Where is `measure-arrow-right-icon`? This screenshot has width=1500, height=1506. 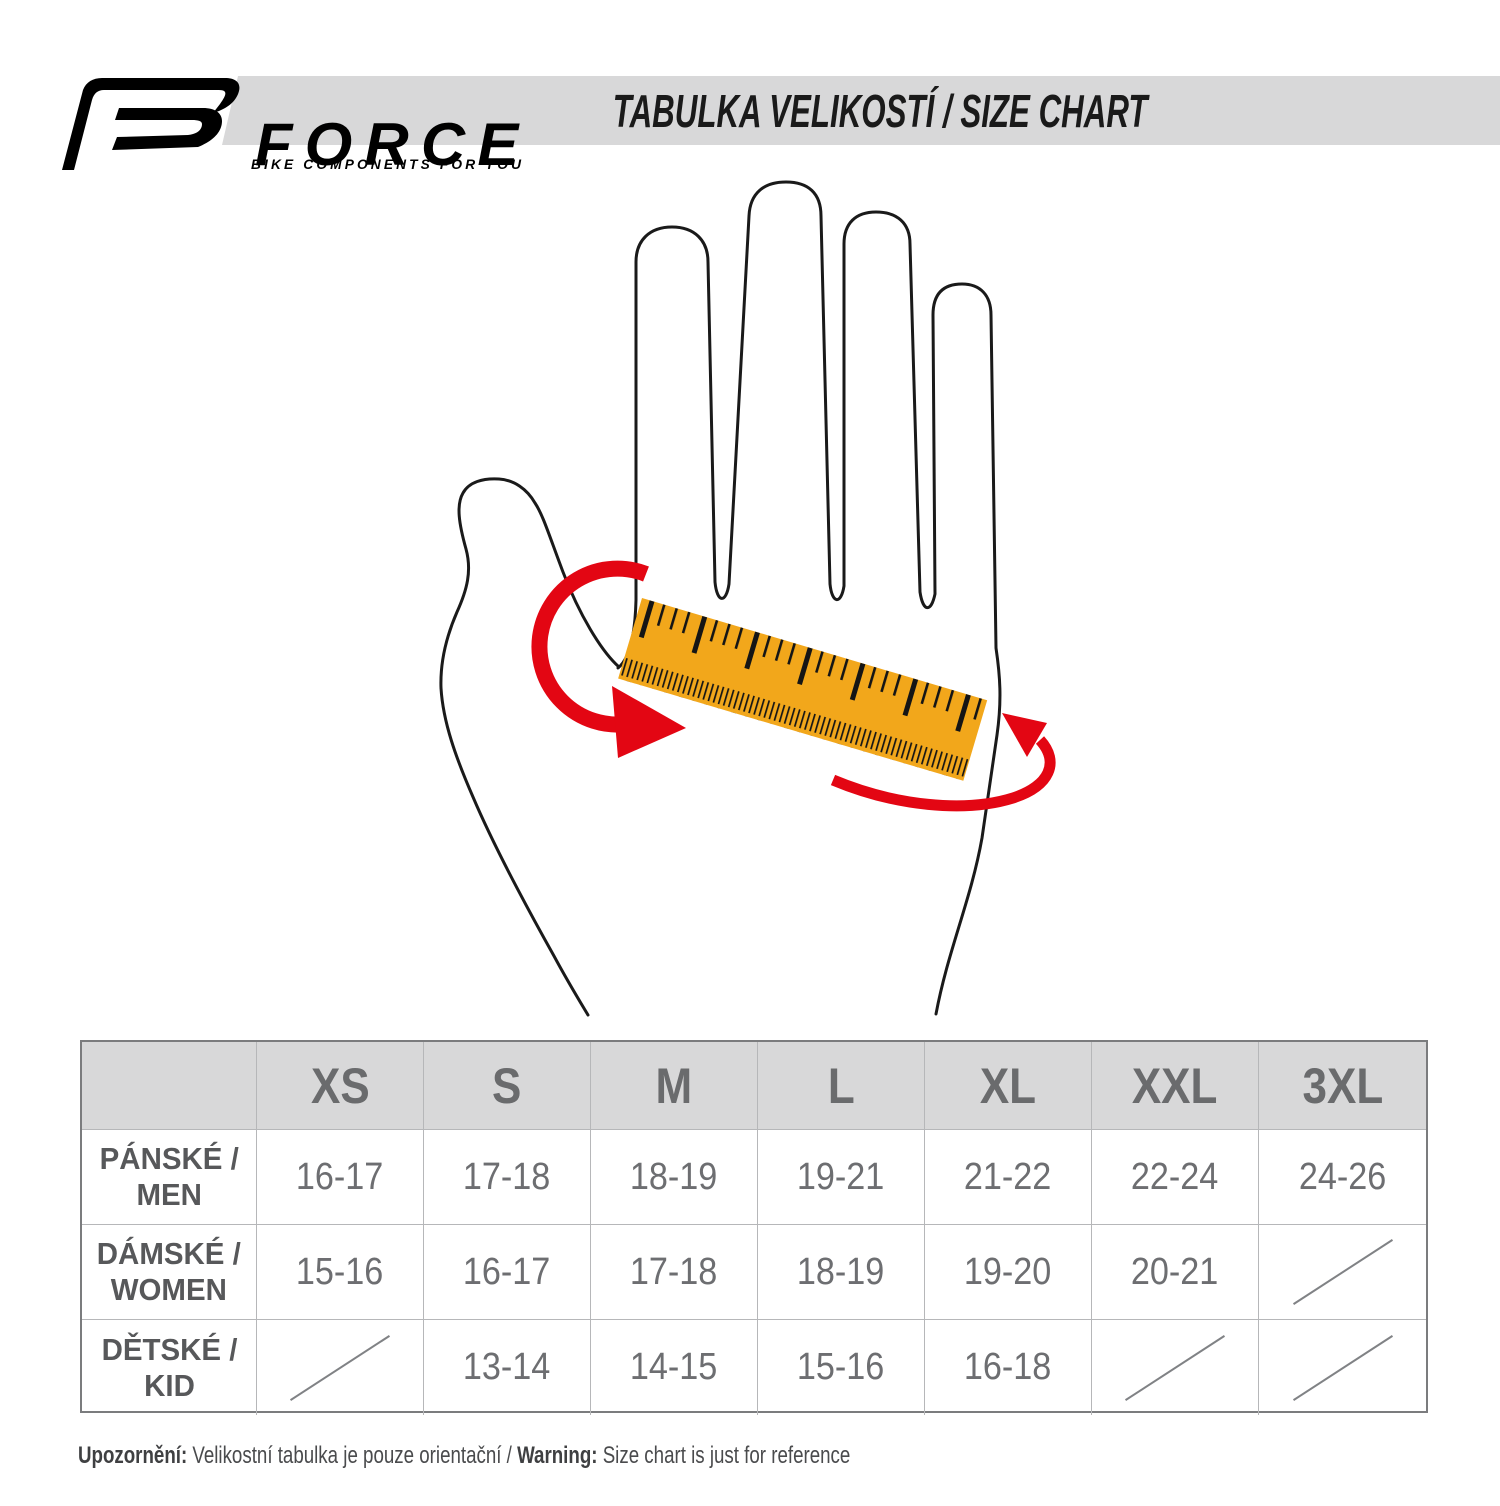
measure-arrow-right-icon is located at coordinates (943, 762).